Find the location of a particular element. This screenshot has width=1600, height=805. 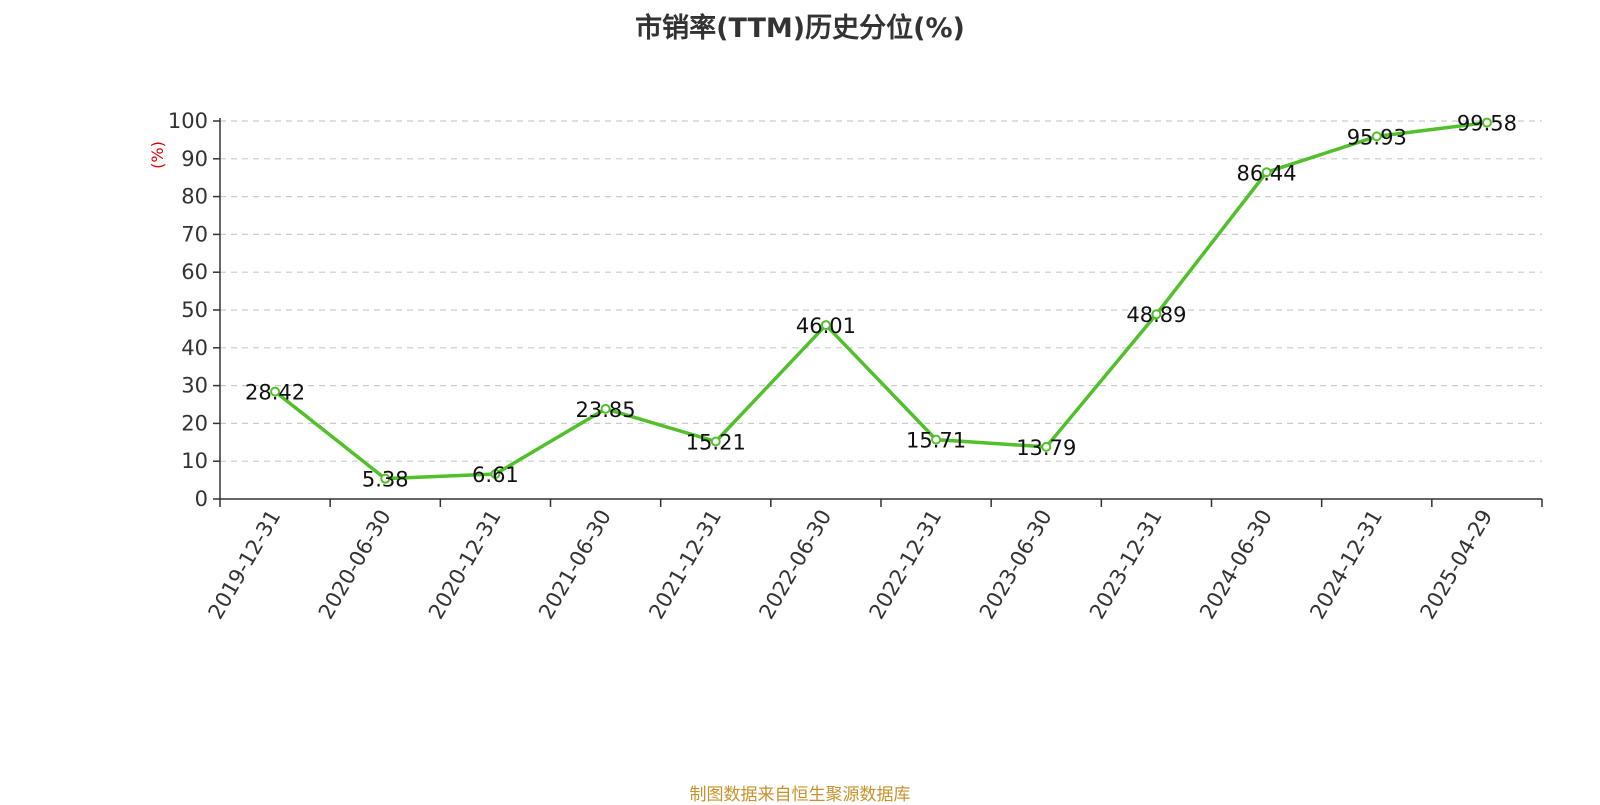

source-note: 制图数据来自恒生聚源数据库 is located at coordinates (800, 795).